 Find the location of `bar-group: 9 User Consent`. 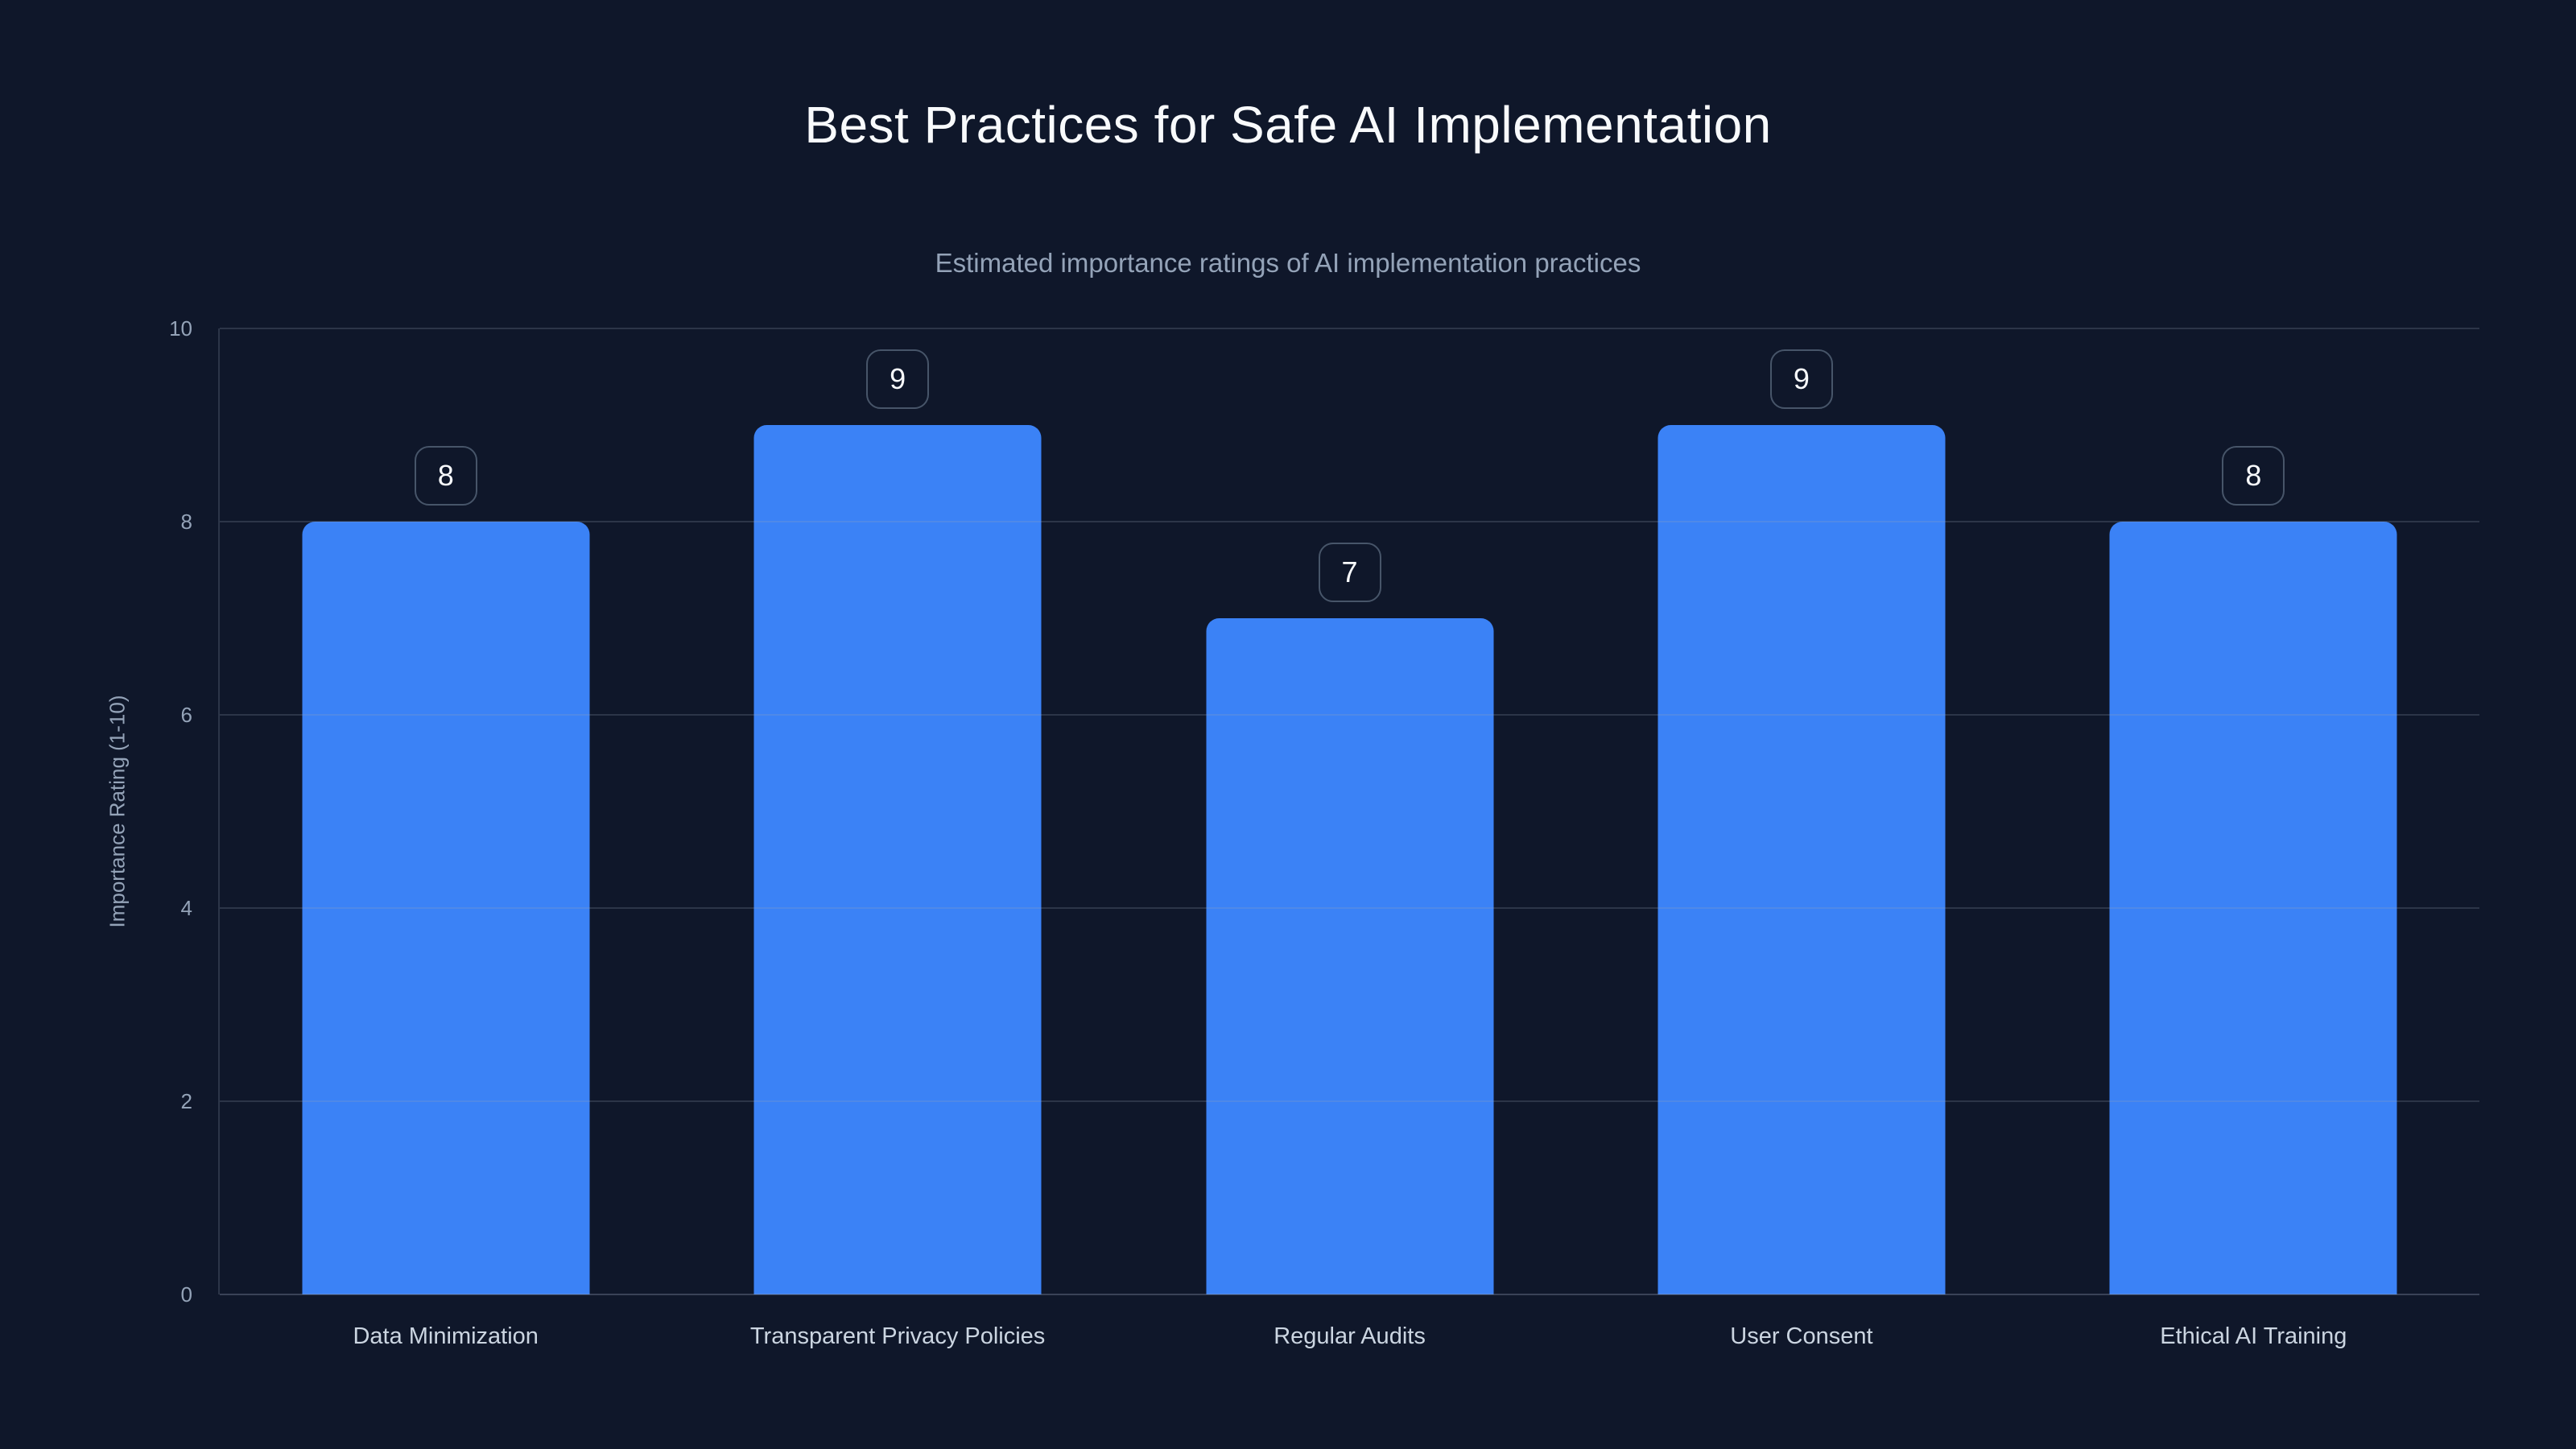

bar-group: 9 User Consent is located at coordinates (1801, 838).